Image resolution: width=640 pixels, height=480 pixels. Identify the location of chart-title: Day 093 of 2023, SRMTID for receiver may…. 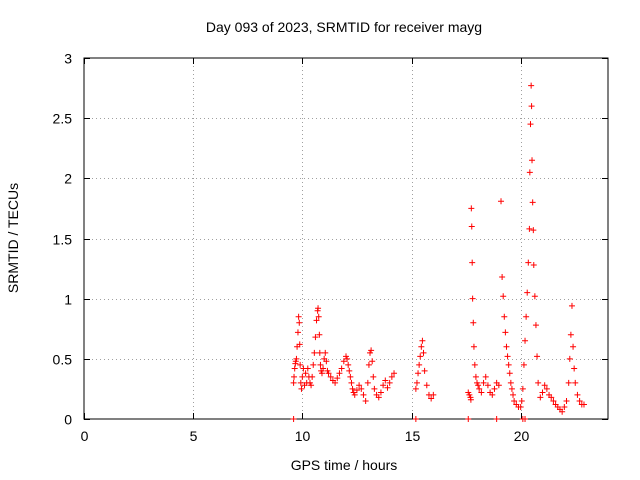
(344, 27).